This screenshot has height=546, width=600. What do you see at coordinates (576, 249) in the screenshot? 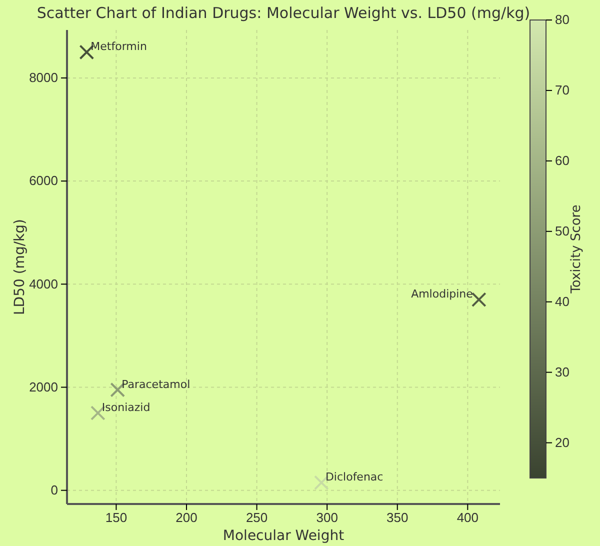
I see `color-bar-title: Toxicity Score` at bounding box center [576, 249].